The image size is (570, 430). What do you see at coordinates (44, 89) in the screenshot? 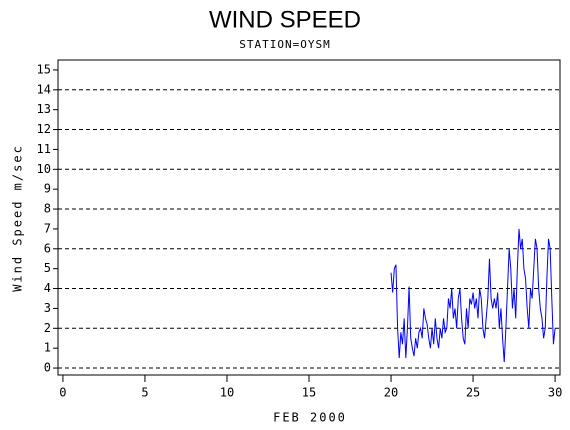
I see `y-tick-label: 14` at bounding box center [44, 89].